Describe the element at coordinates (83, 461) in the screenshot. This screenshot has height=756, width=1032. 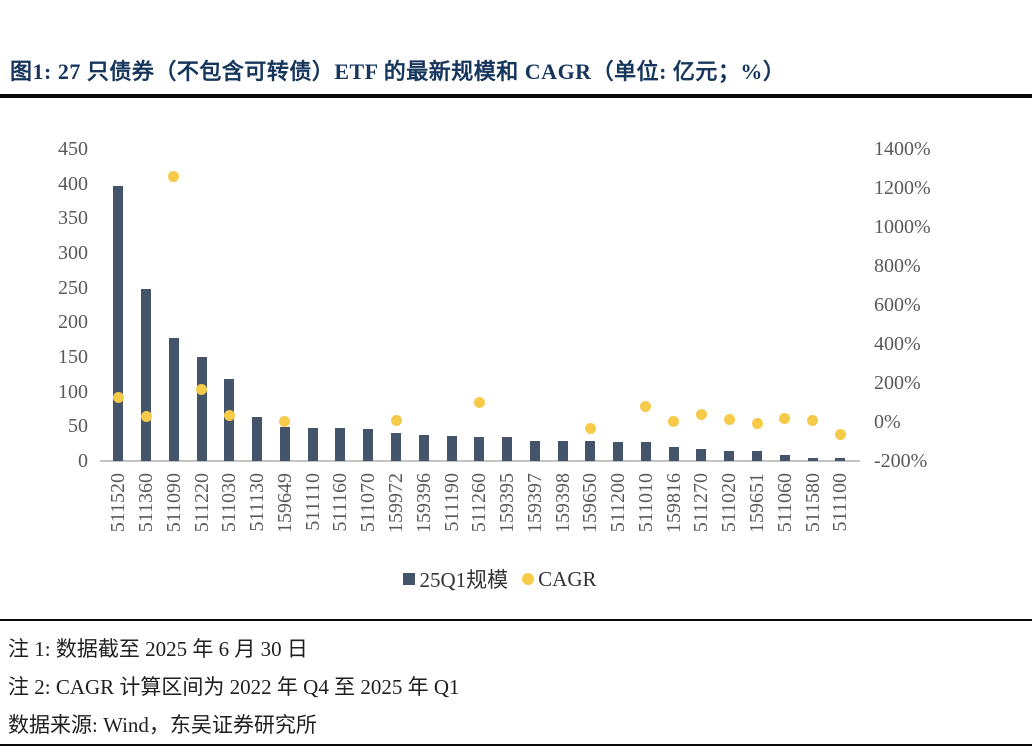
I see `left-axis-tick-0: 0` at that location.